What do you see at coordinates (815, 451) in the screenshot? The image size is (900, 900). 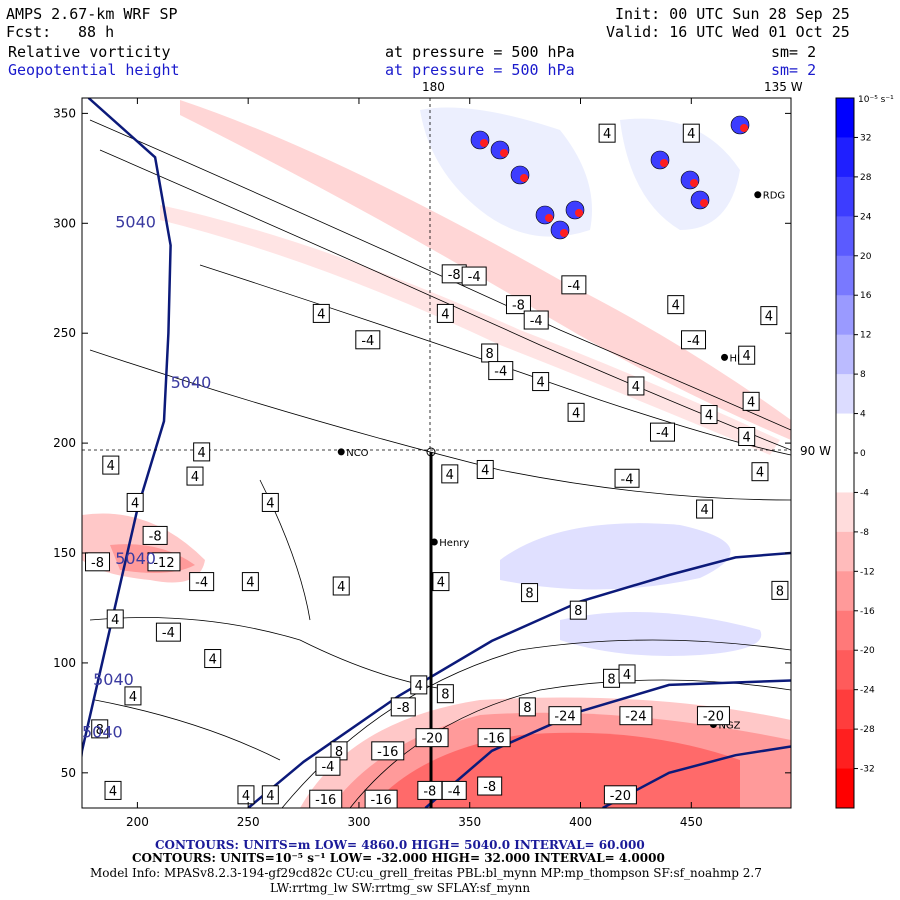 I see `lat-label-right: 90 W` at bounding box center [815, 451].